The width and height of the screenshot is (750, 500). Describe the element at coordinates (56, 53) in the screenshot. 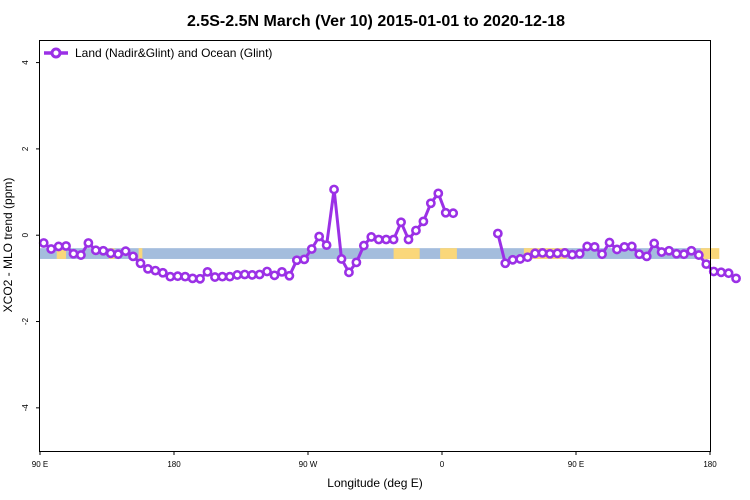

I see `legend-marker` at that location.